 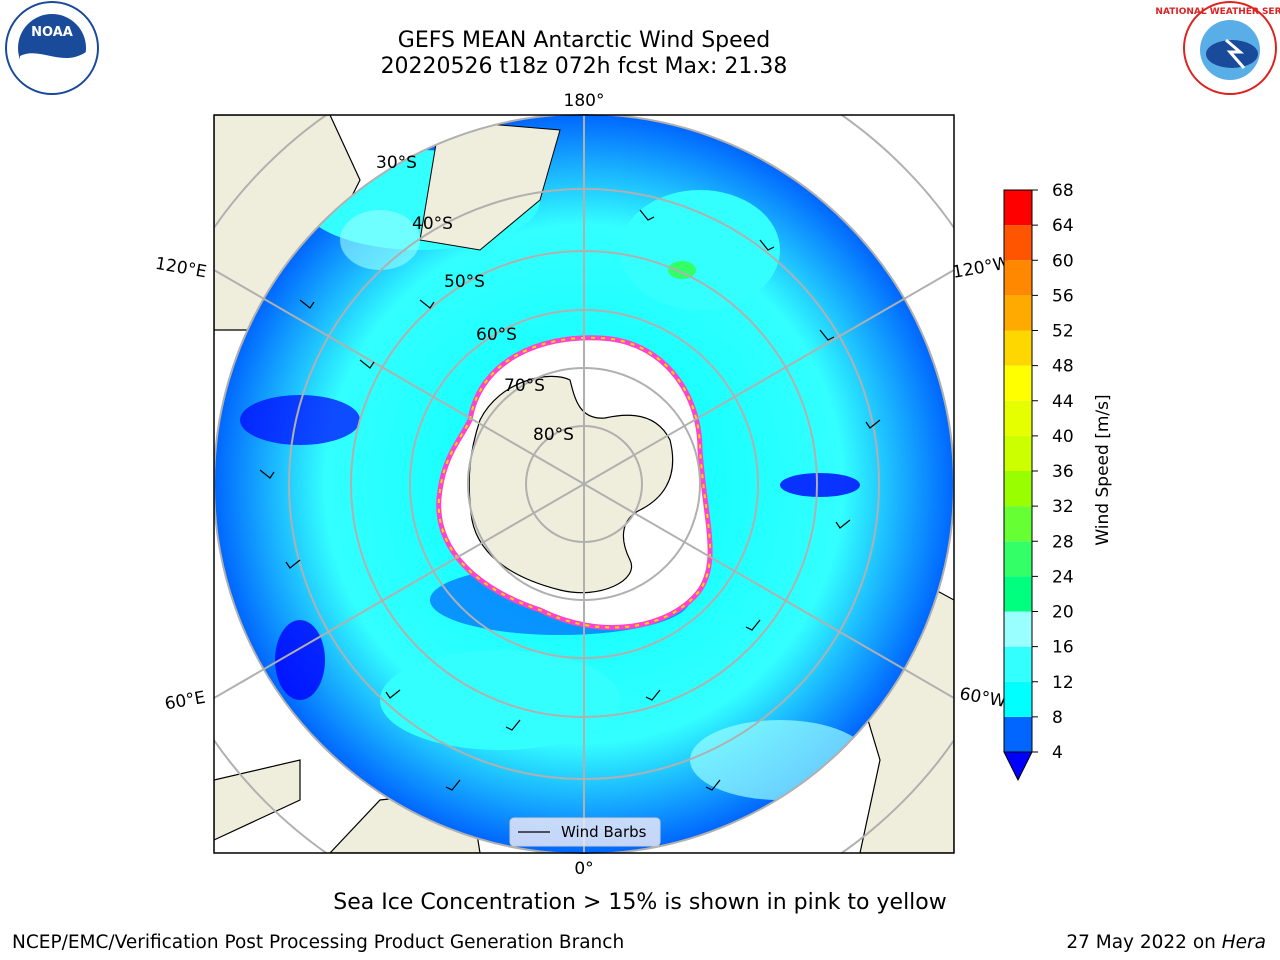 What do you see at coordinates (983, 698) in the screenshot?
I see `lon-label-60w: 60°W` at bounding box center [983, 698].